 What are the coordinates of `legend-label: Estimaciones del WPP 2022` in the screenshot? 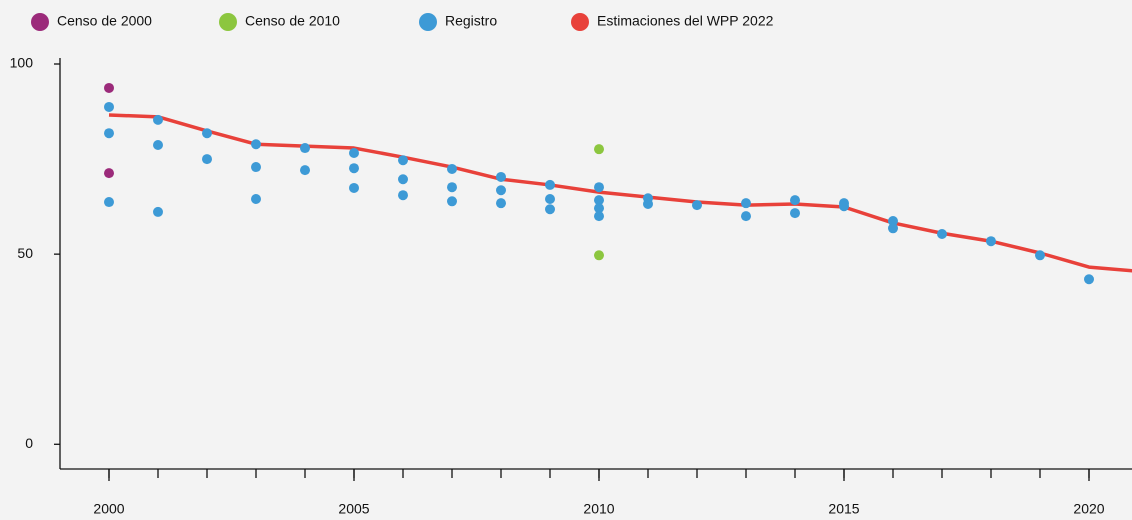 It's located at (685, 21).